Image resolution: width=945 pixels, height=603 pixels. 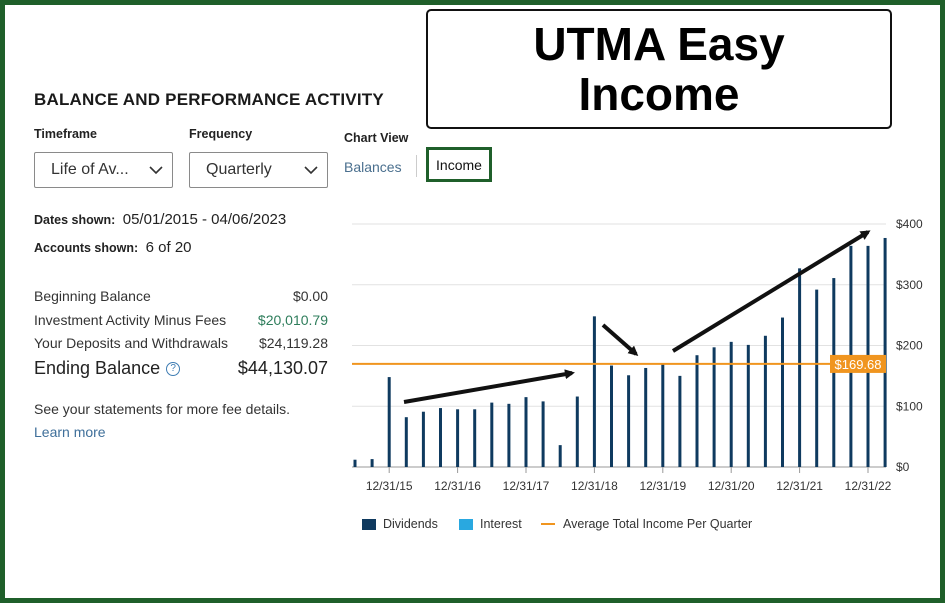 I want to click on y-tick-label: $100, so click(x=909, y=406).